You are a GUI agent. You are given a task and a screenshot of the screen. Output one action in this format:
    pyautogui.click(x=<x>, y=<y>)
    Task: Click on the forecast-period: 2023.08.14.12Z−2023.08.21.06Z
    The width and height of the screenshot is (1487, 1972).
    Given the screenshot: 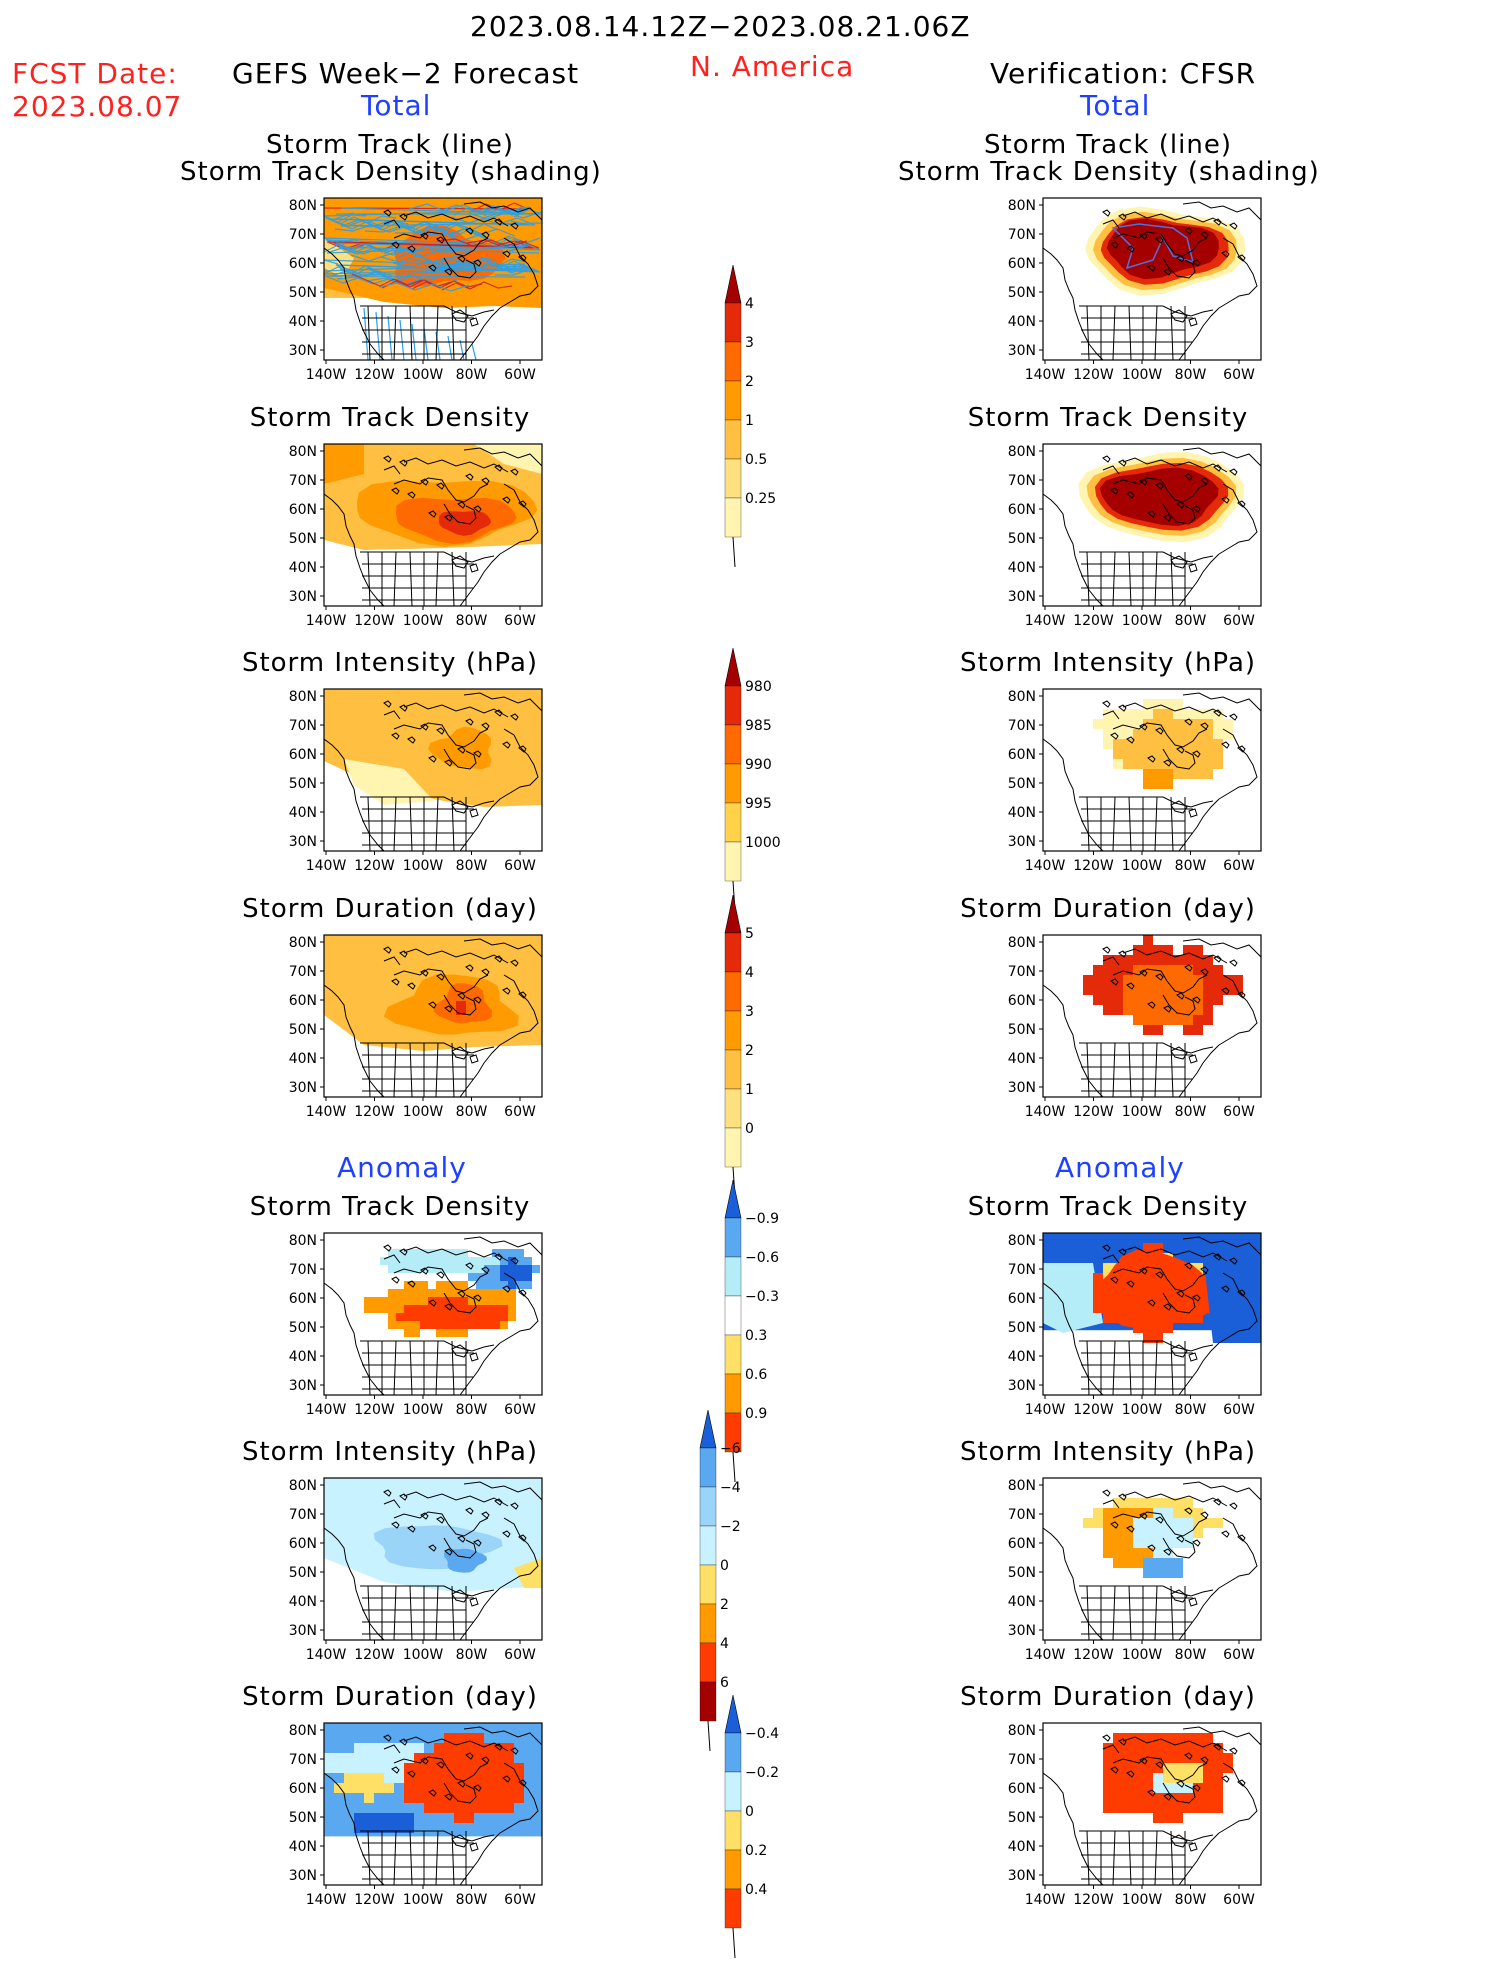 What is the action you would take?
    pyautogui.click(x=720, y=26)
    